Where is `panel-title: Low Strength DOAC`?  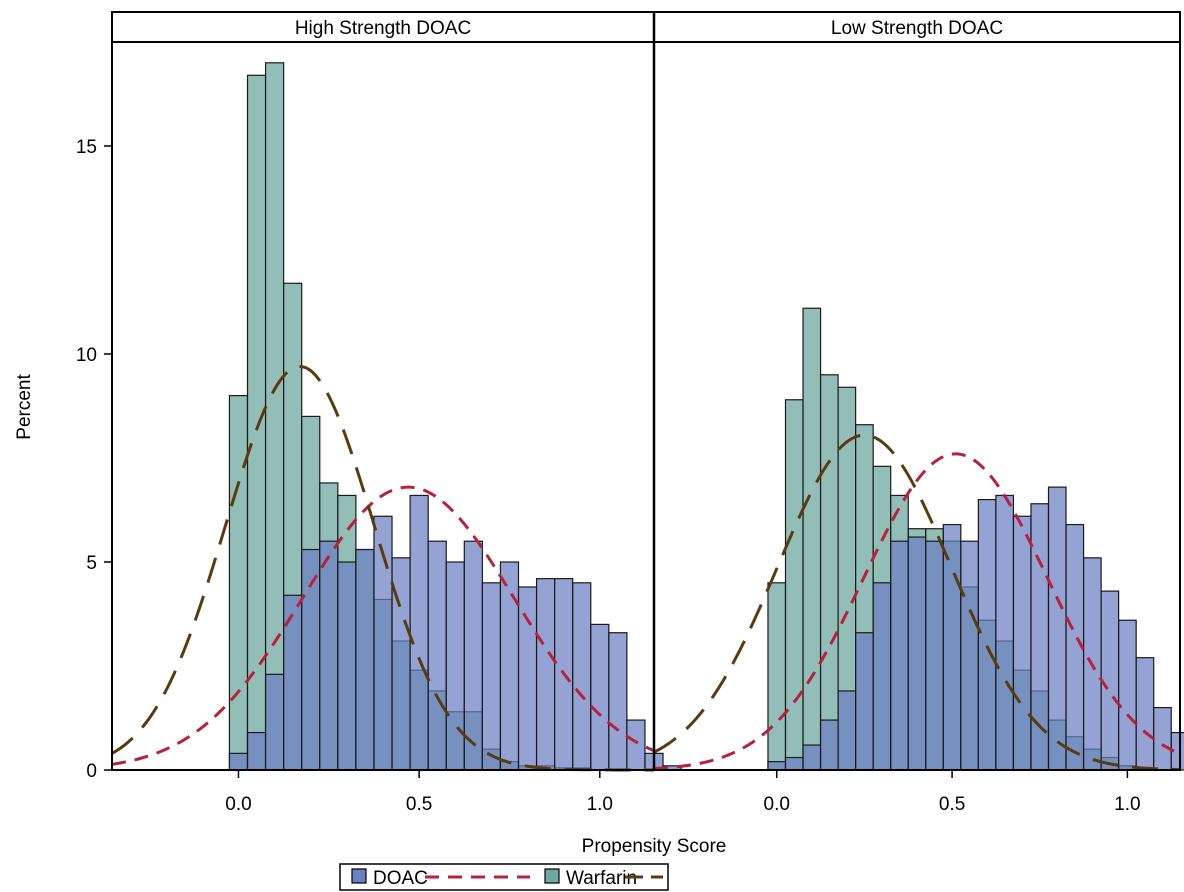 panel-title: Low Strength DOAC is located at coordinates (917, 28).